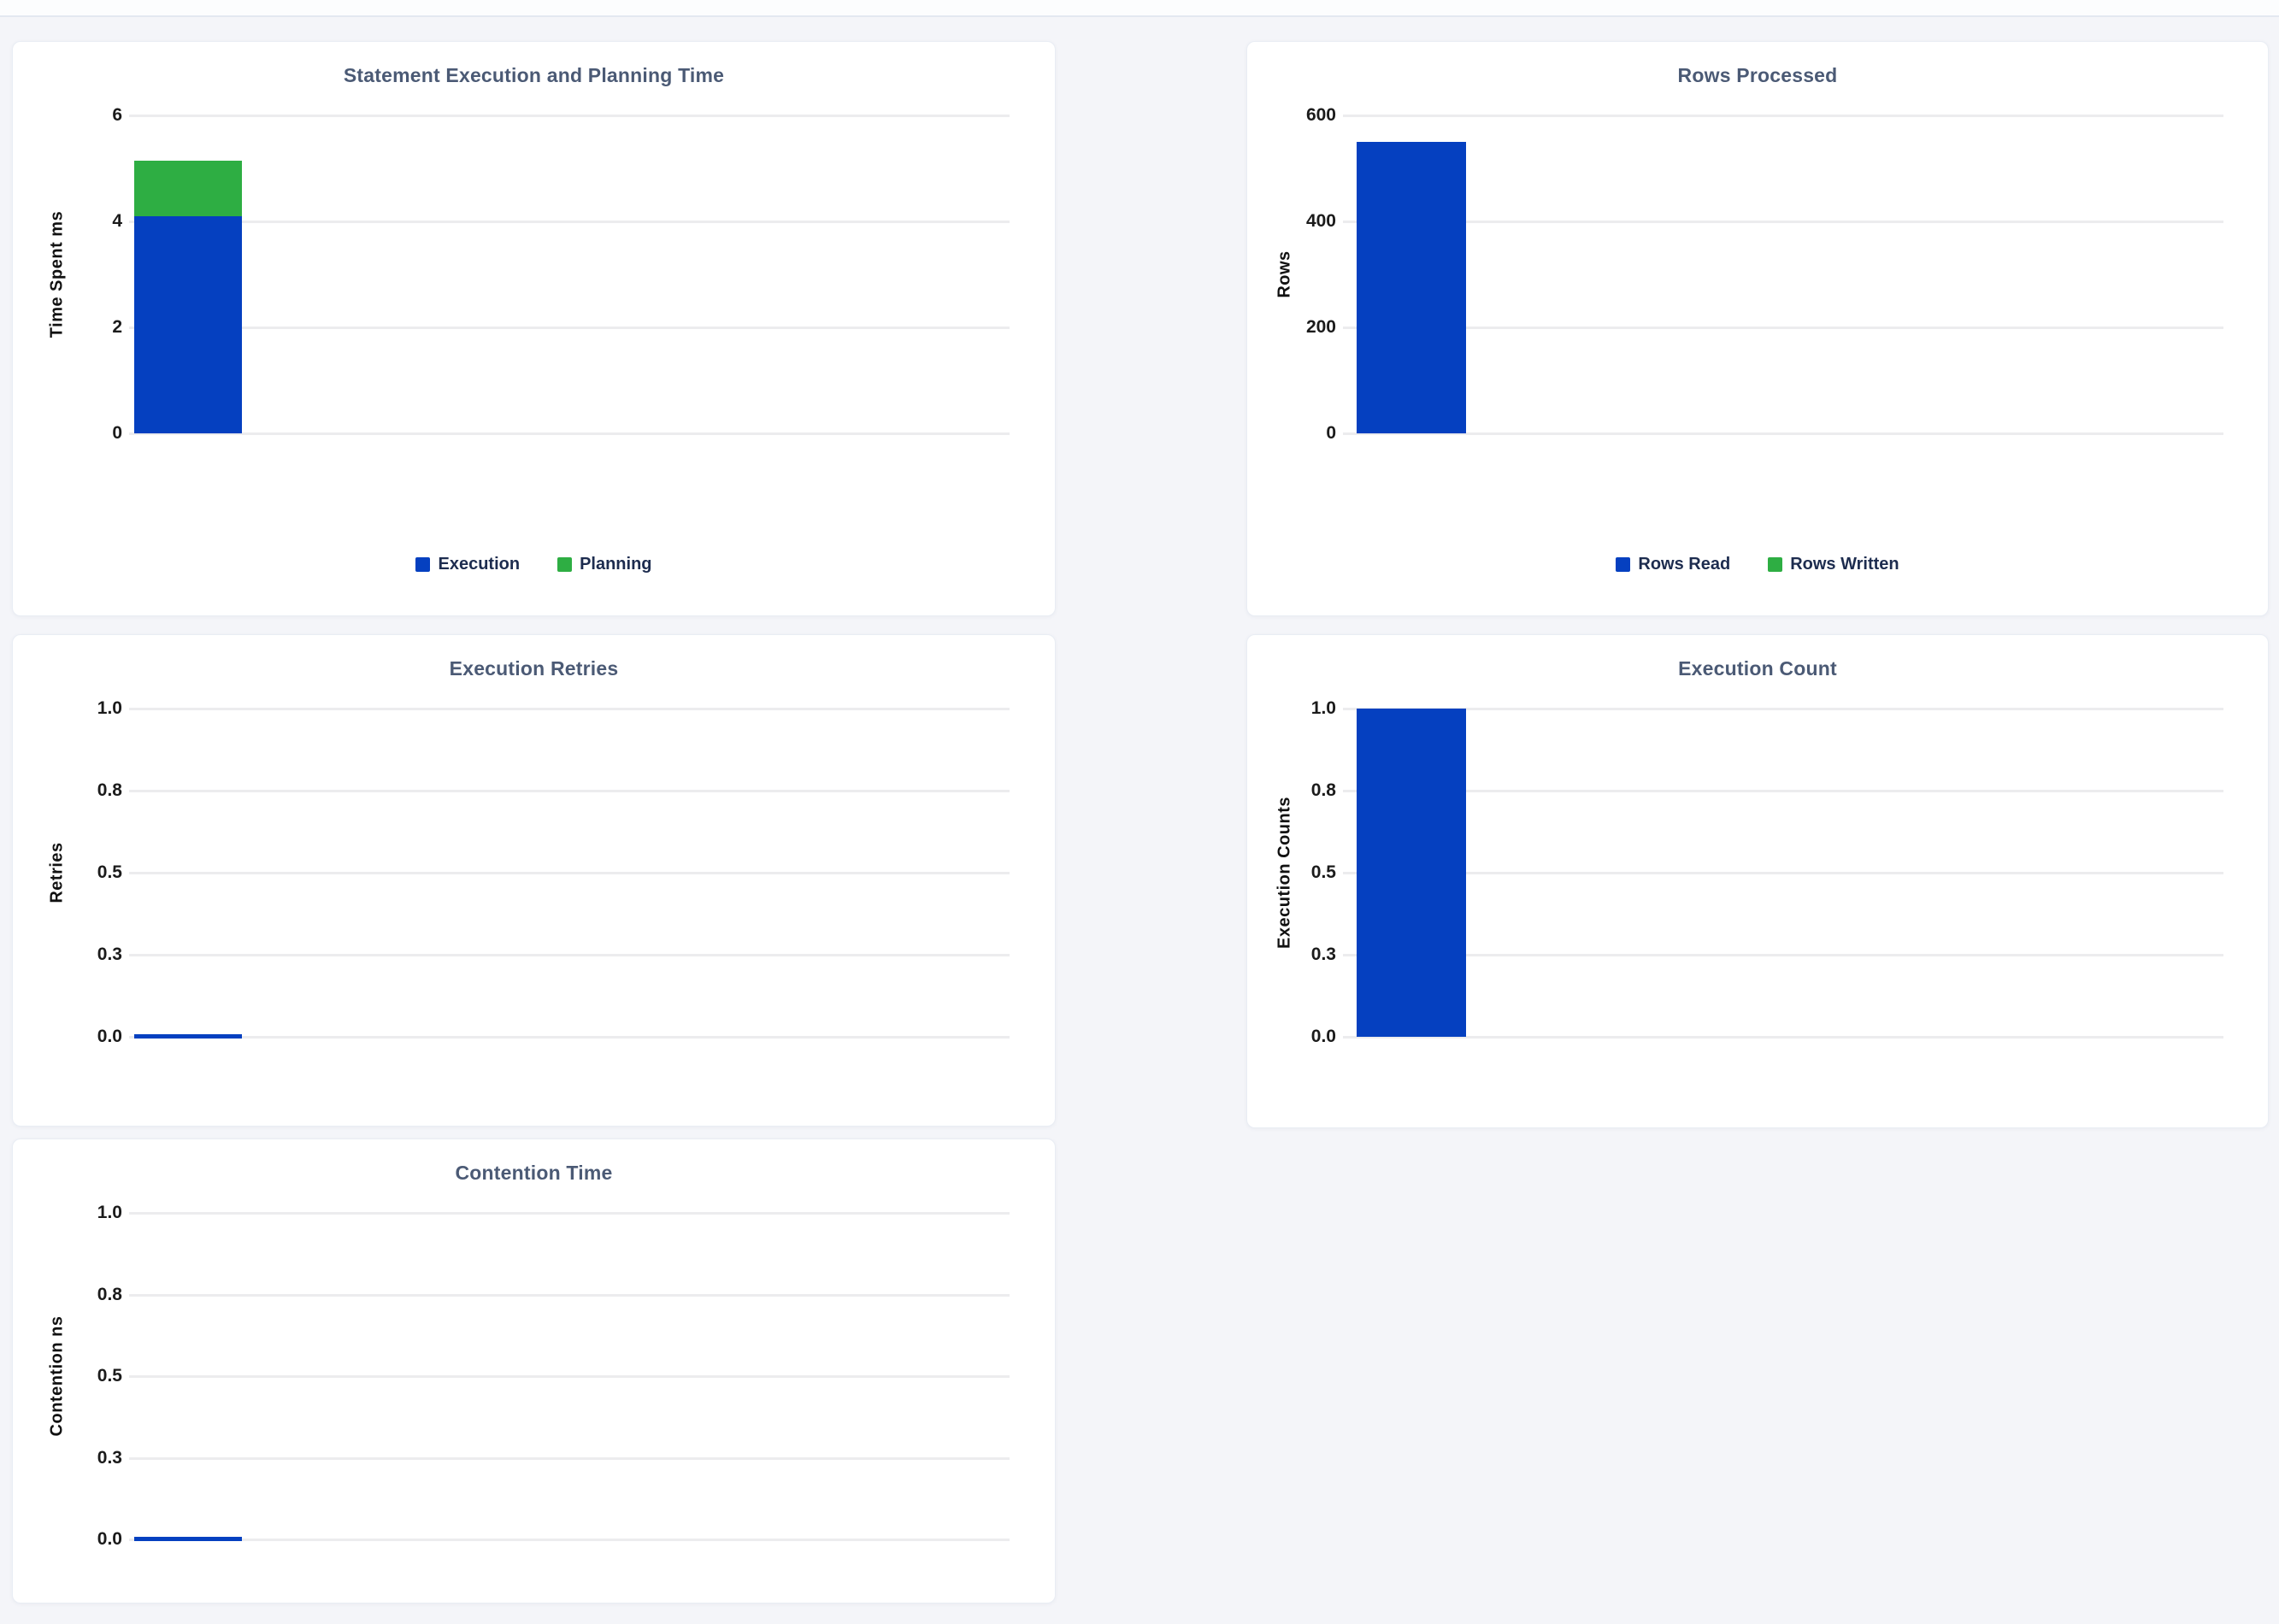 Image resolution: width=2279 pixels, height=1624 pixels. I want to click on bar-rows-read, so click(1411, 287).